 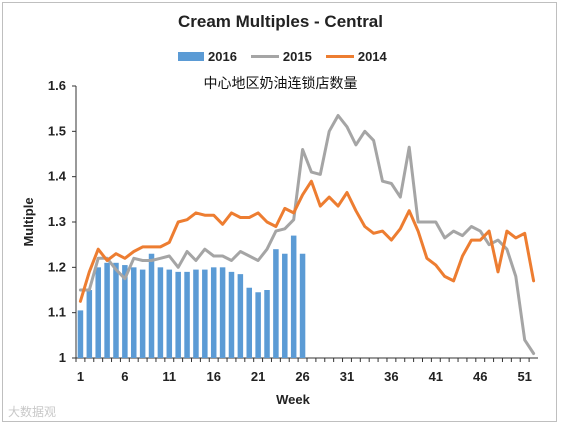 What do you see at coordinates (124, 376) in the screenshot?
I see `x-tick-label: 6` at bounding box center [124, 376].